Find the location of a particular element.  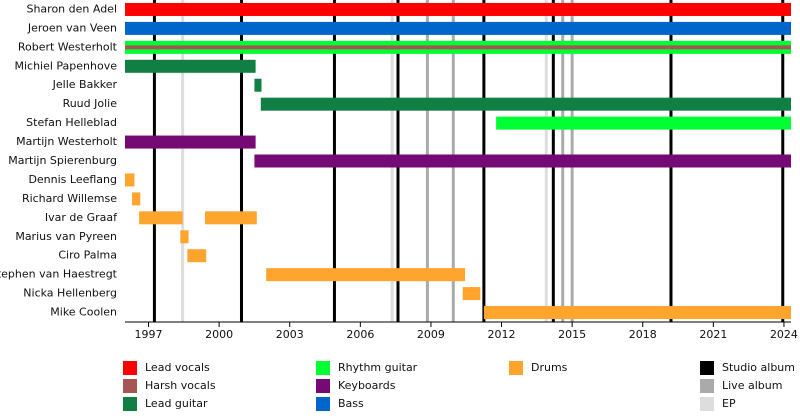

legend-label: Live album is located at coordinates (752, 385).